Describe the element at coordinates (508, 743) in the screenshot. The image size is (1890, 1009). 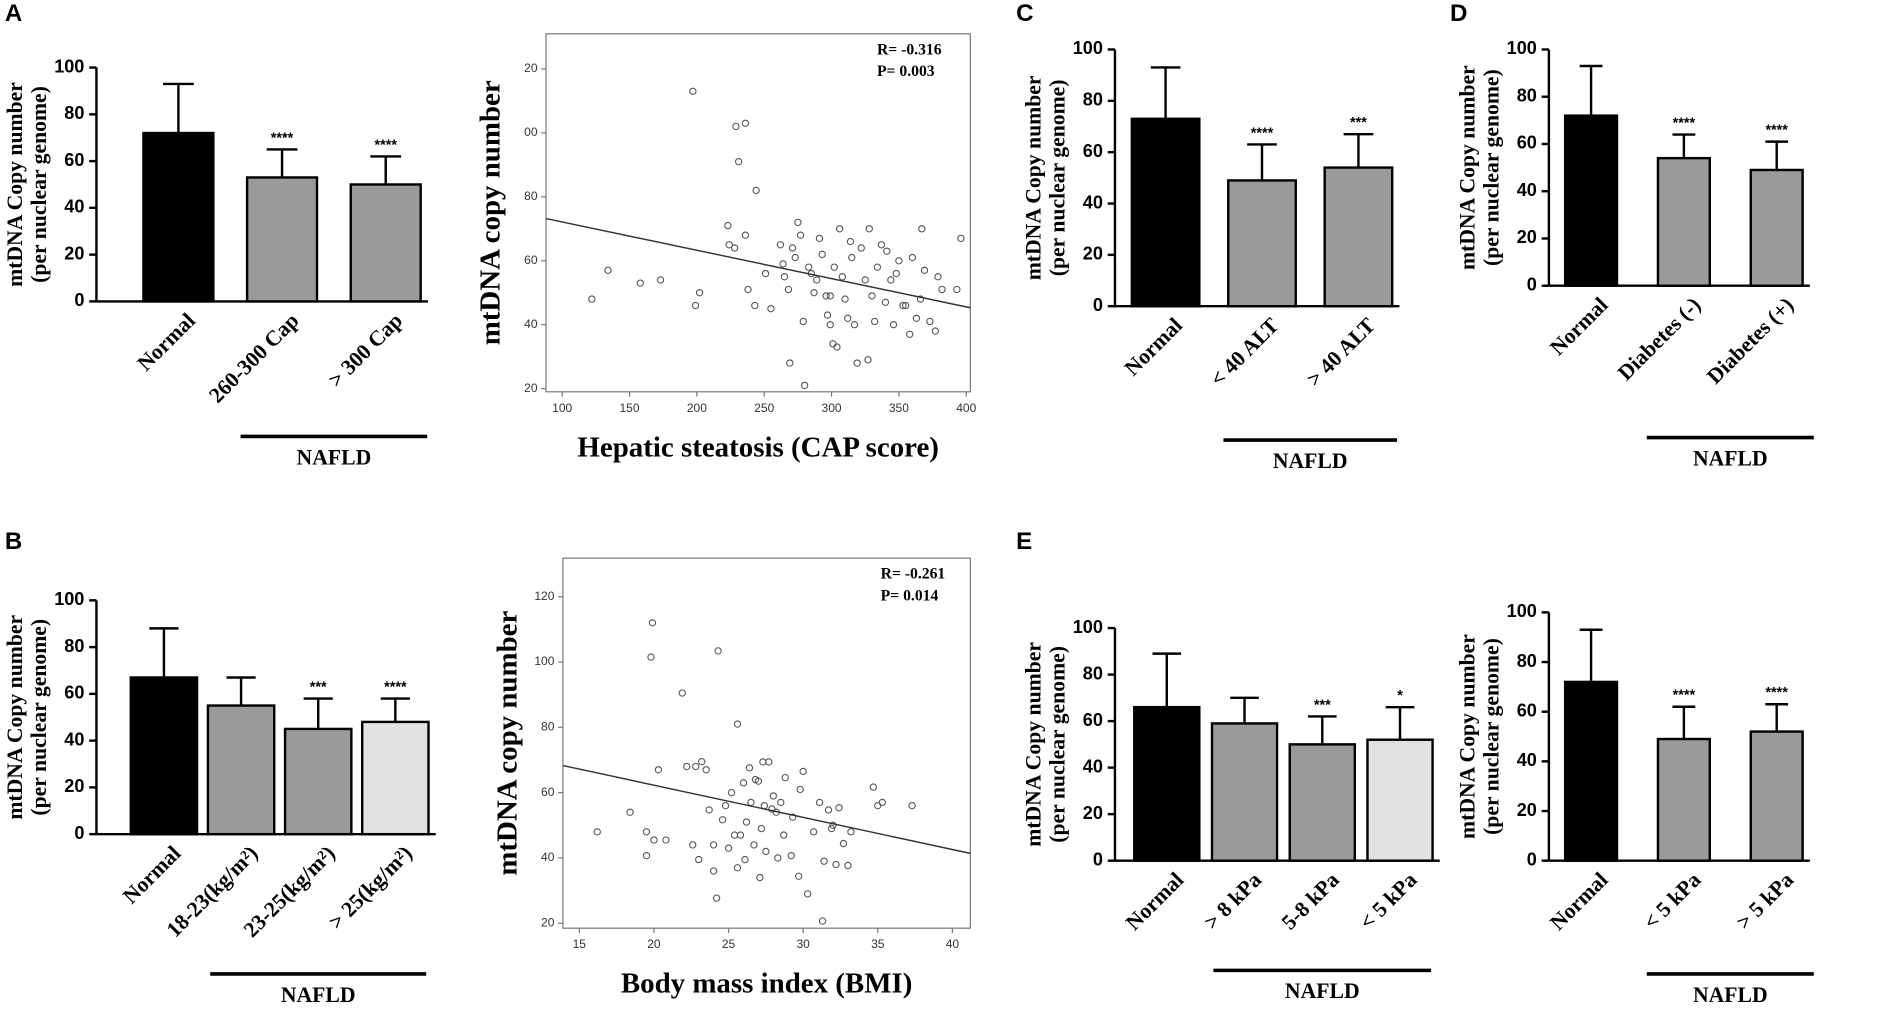
I see `y-axis-title: mtDNA copy number` at that location.